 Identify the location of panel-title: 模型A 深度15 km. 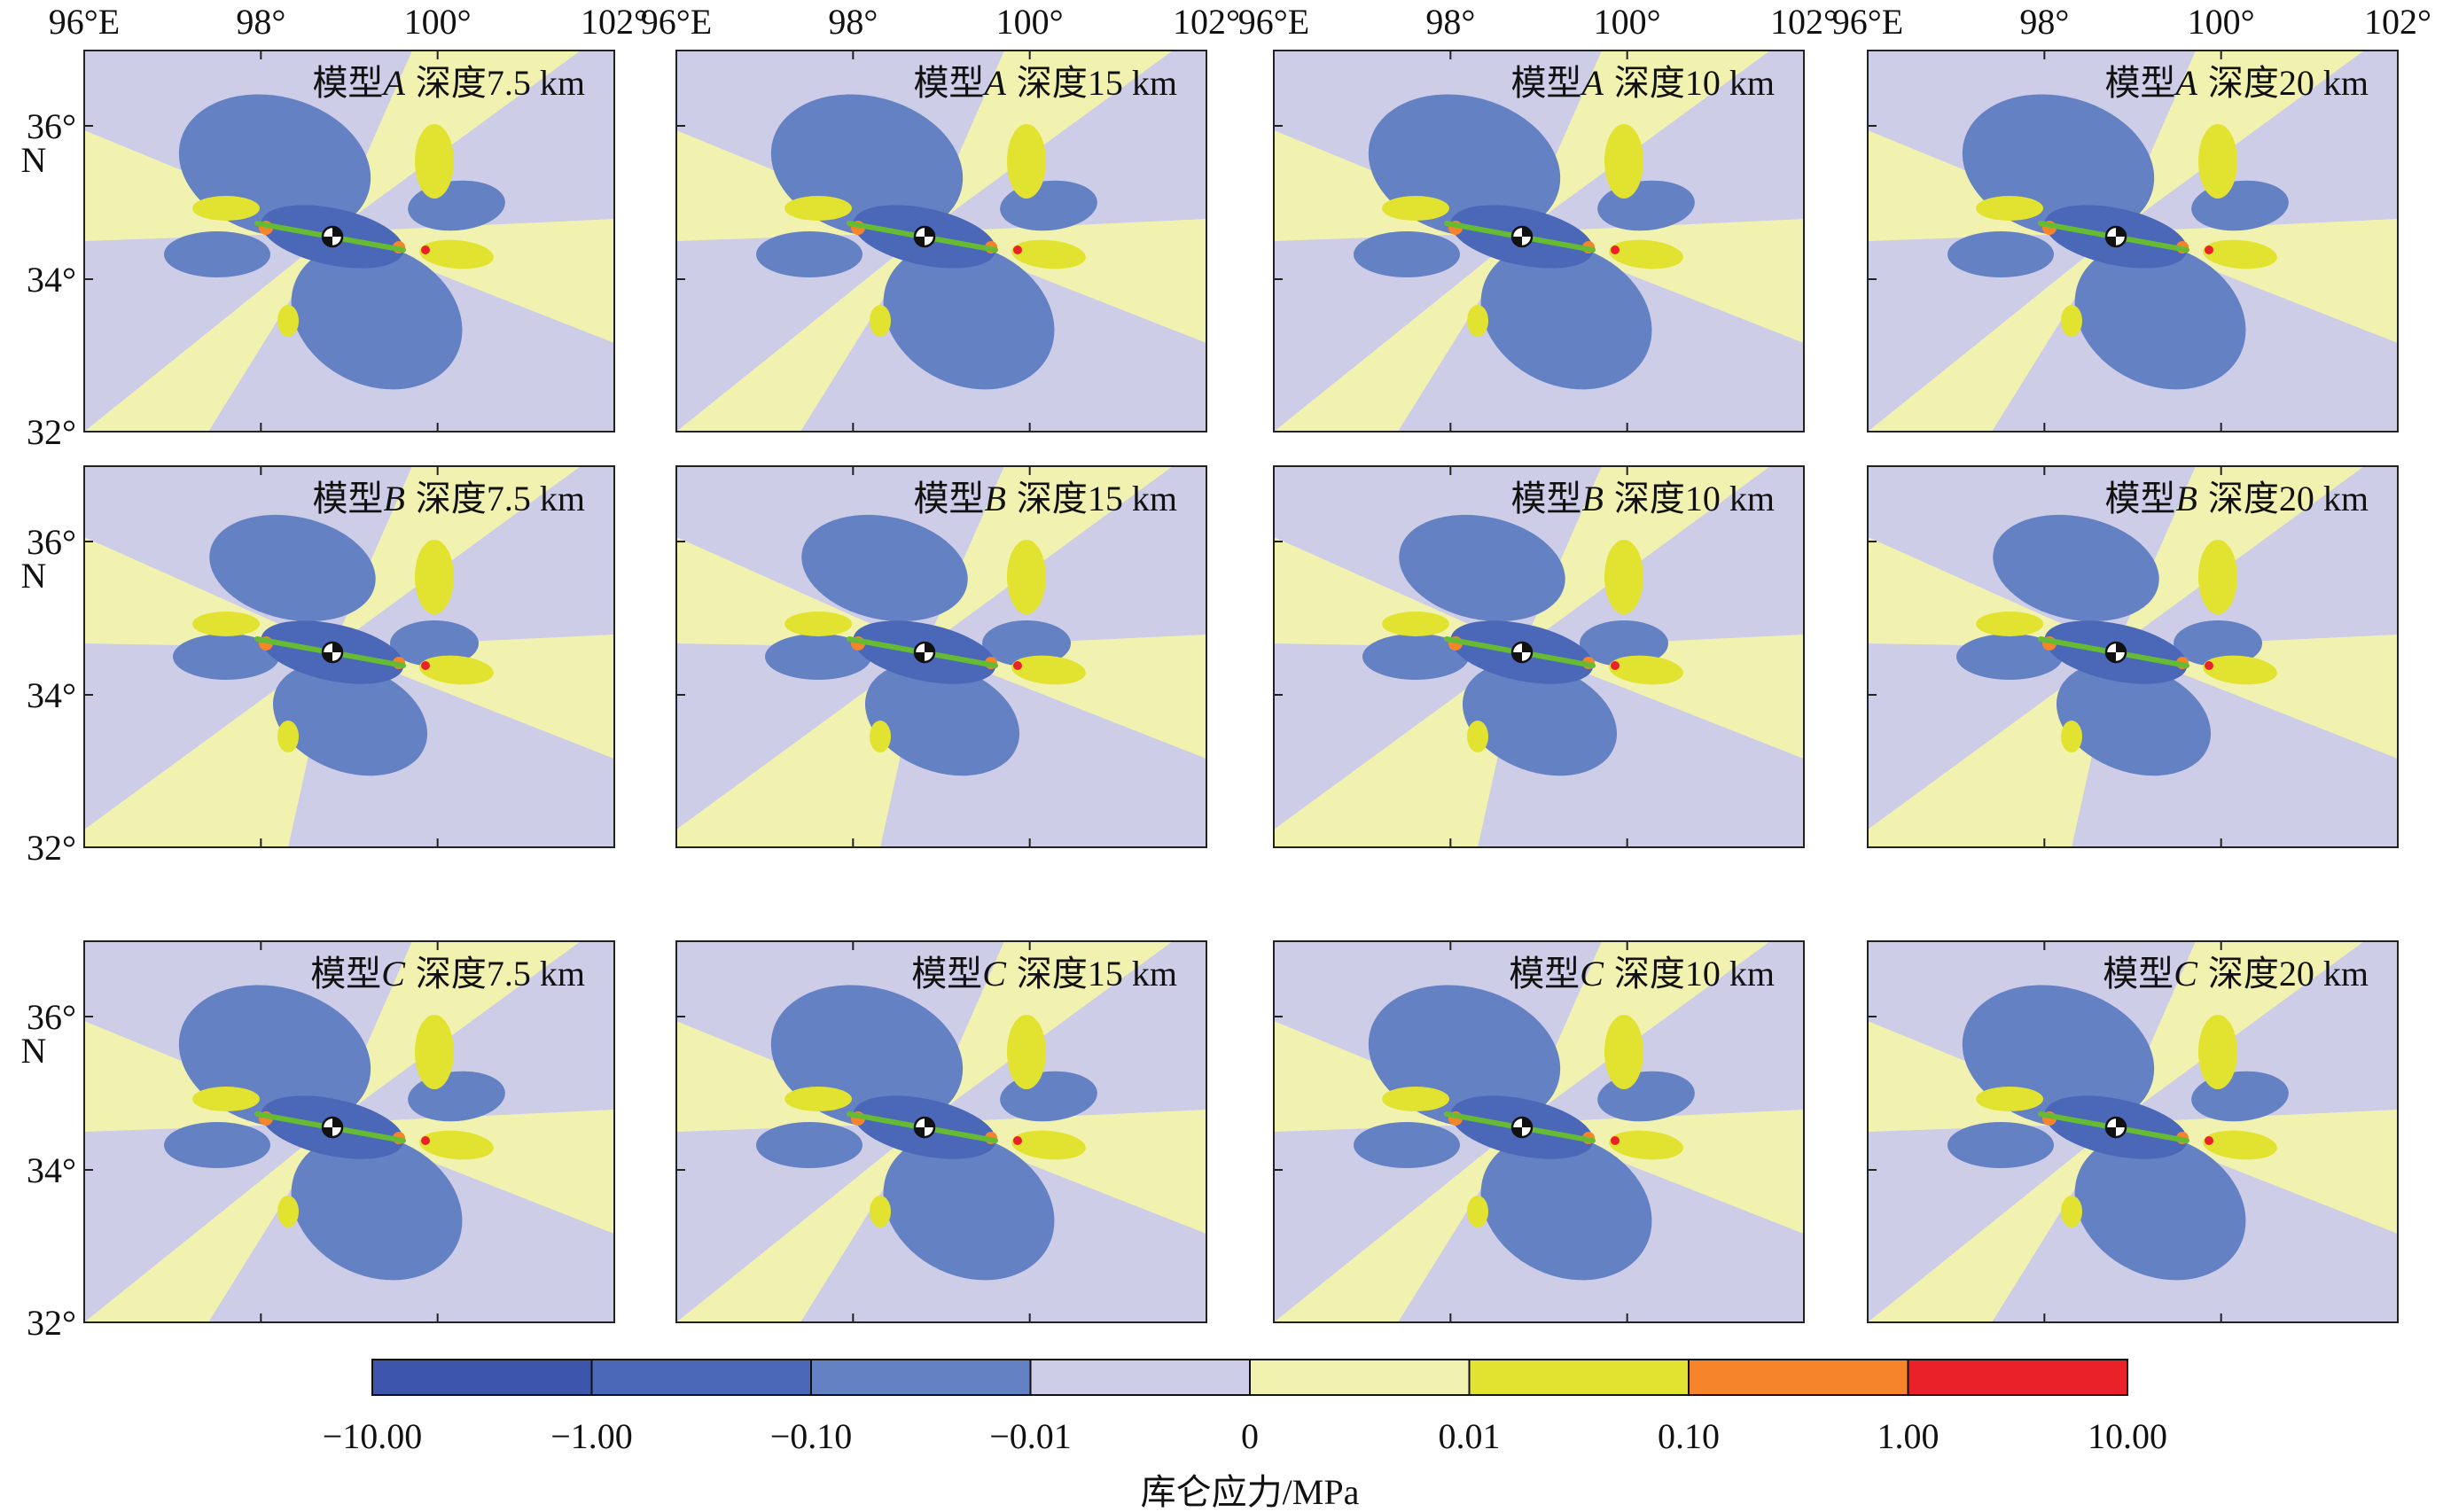
(1045, 83).